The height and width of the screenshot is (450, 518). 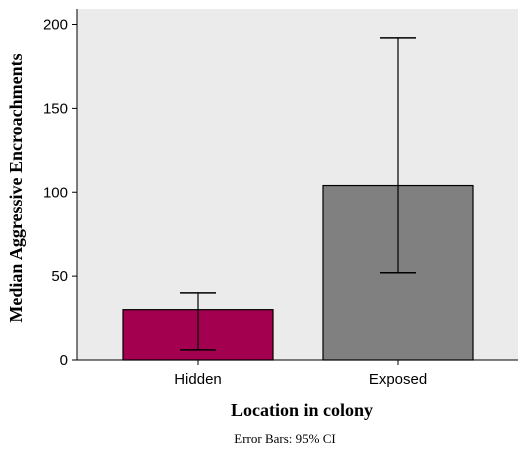 What do you see at coordinates (302, 410) in the screenshot?
I see `x-axis-title: Location in colony` at bounding box center [302, 410].